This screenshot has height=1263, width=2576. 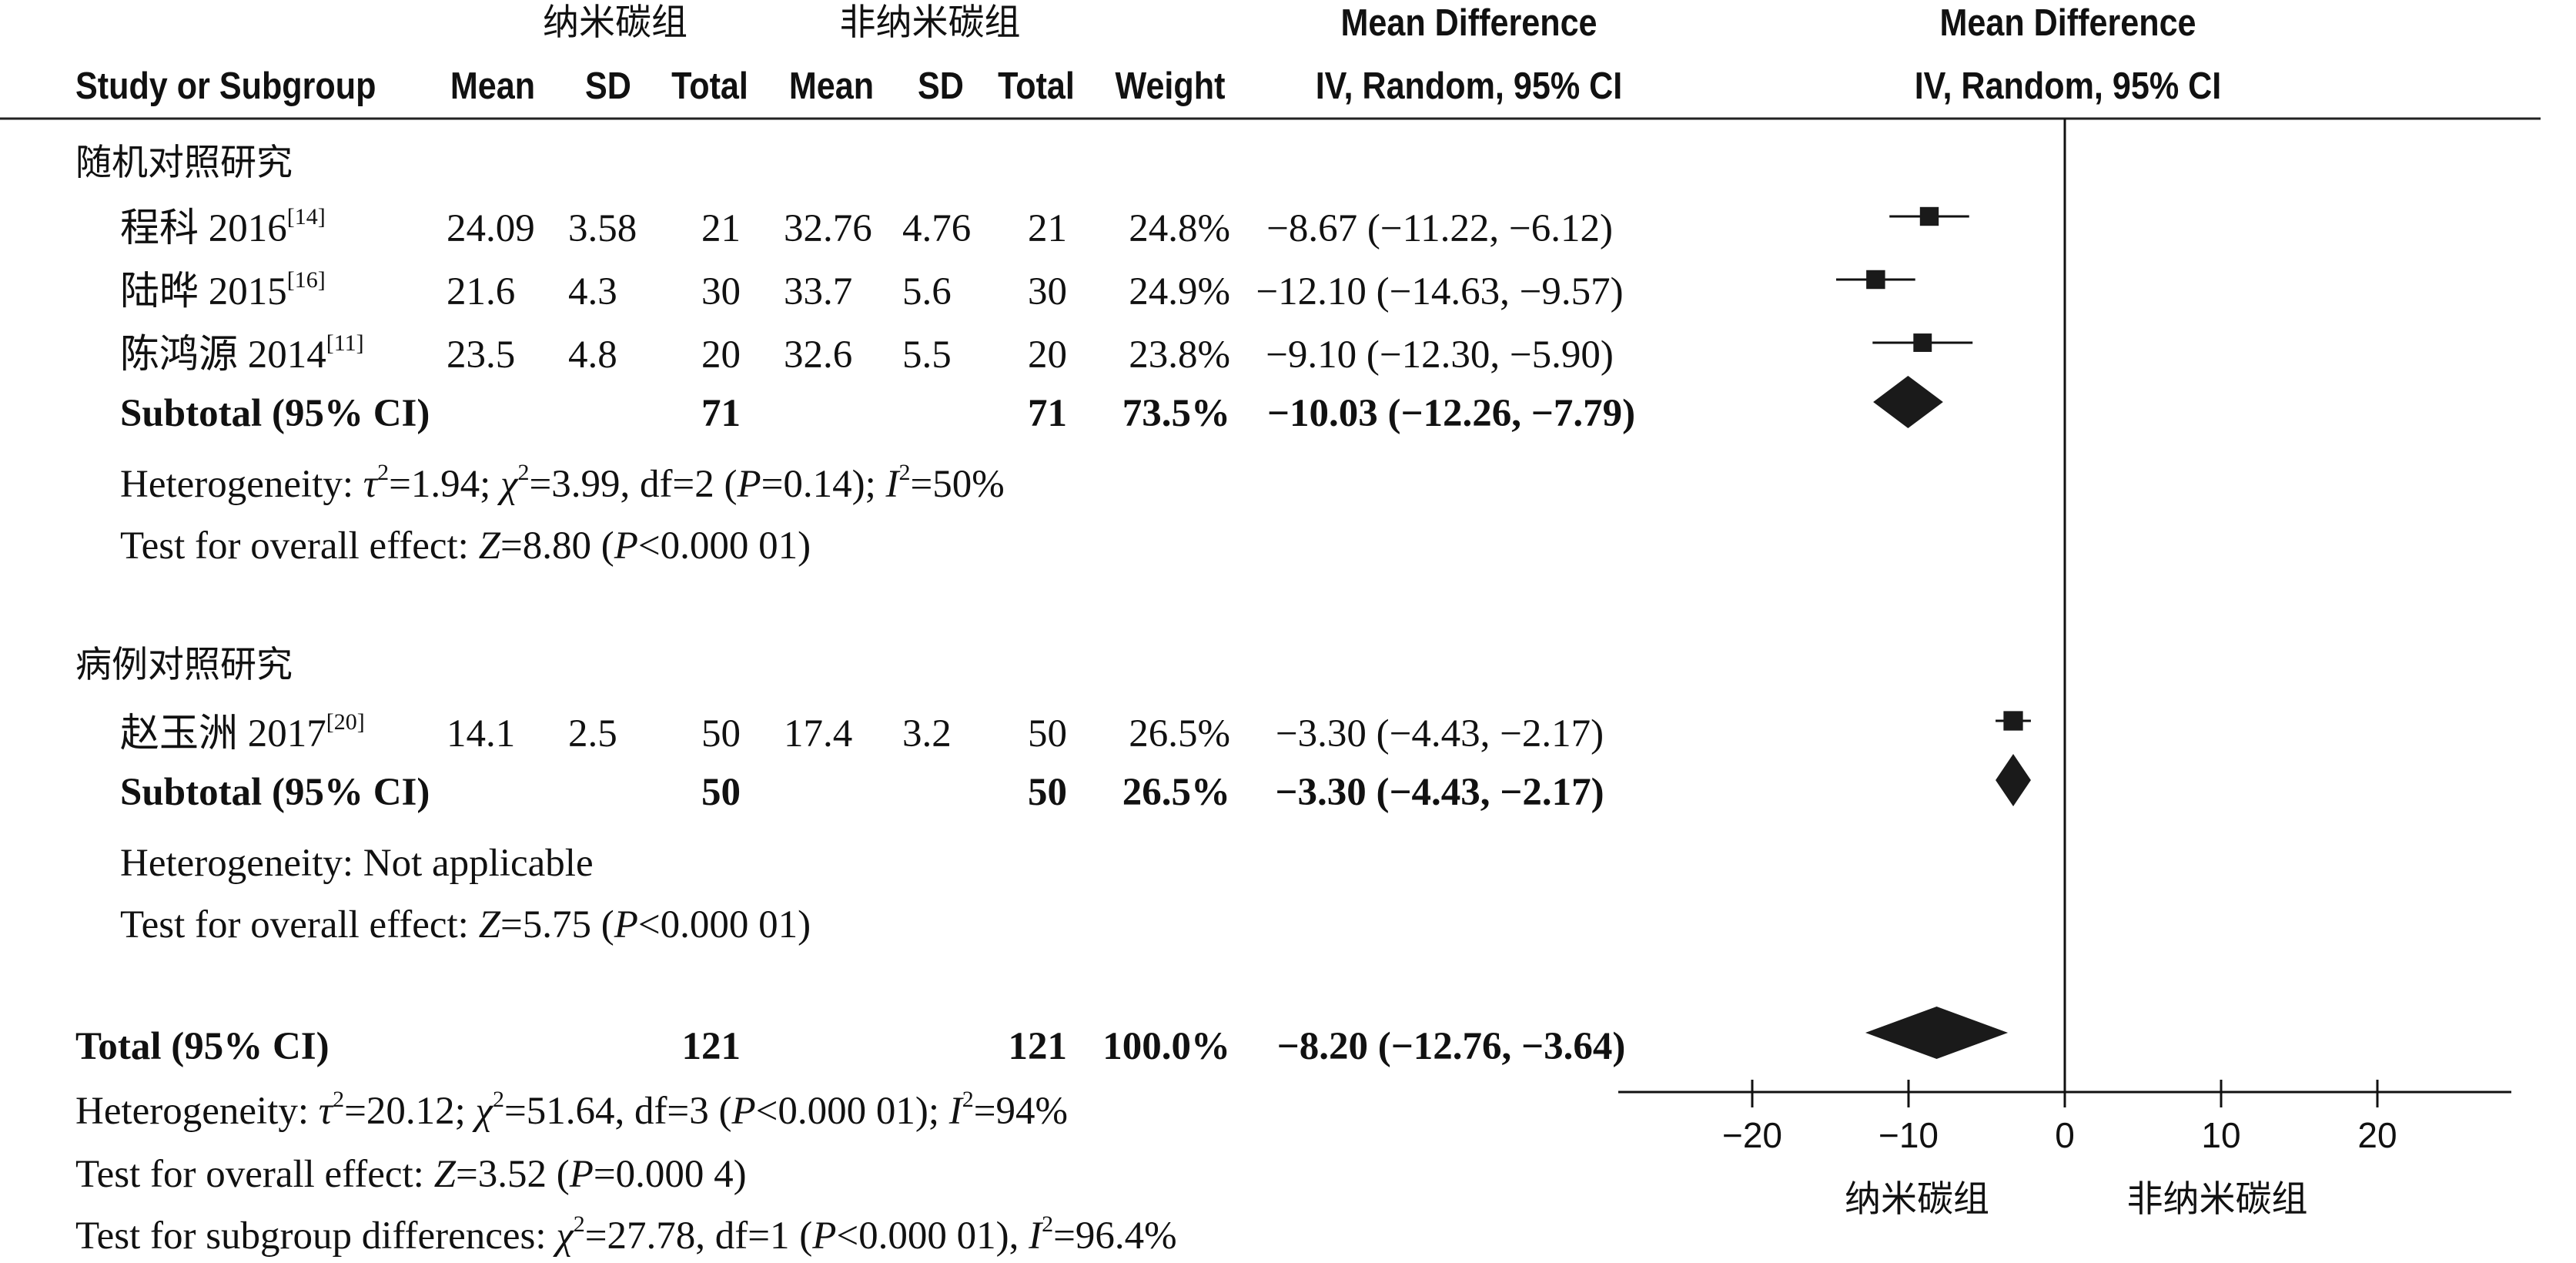 What do you see at coordinates (481, 291) in the screenshot?
I see `mean1-cell: 21.6` at bounding box center [481, 291].